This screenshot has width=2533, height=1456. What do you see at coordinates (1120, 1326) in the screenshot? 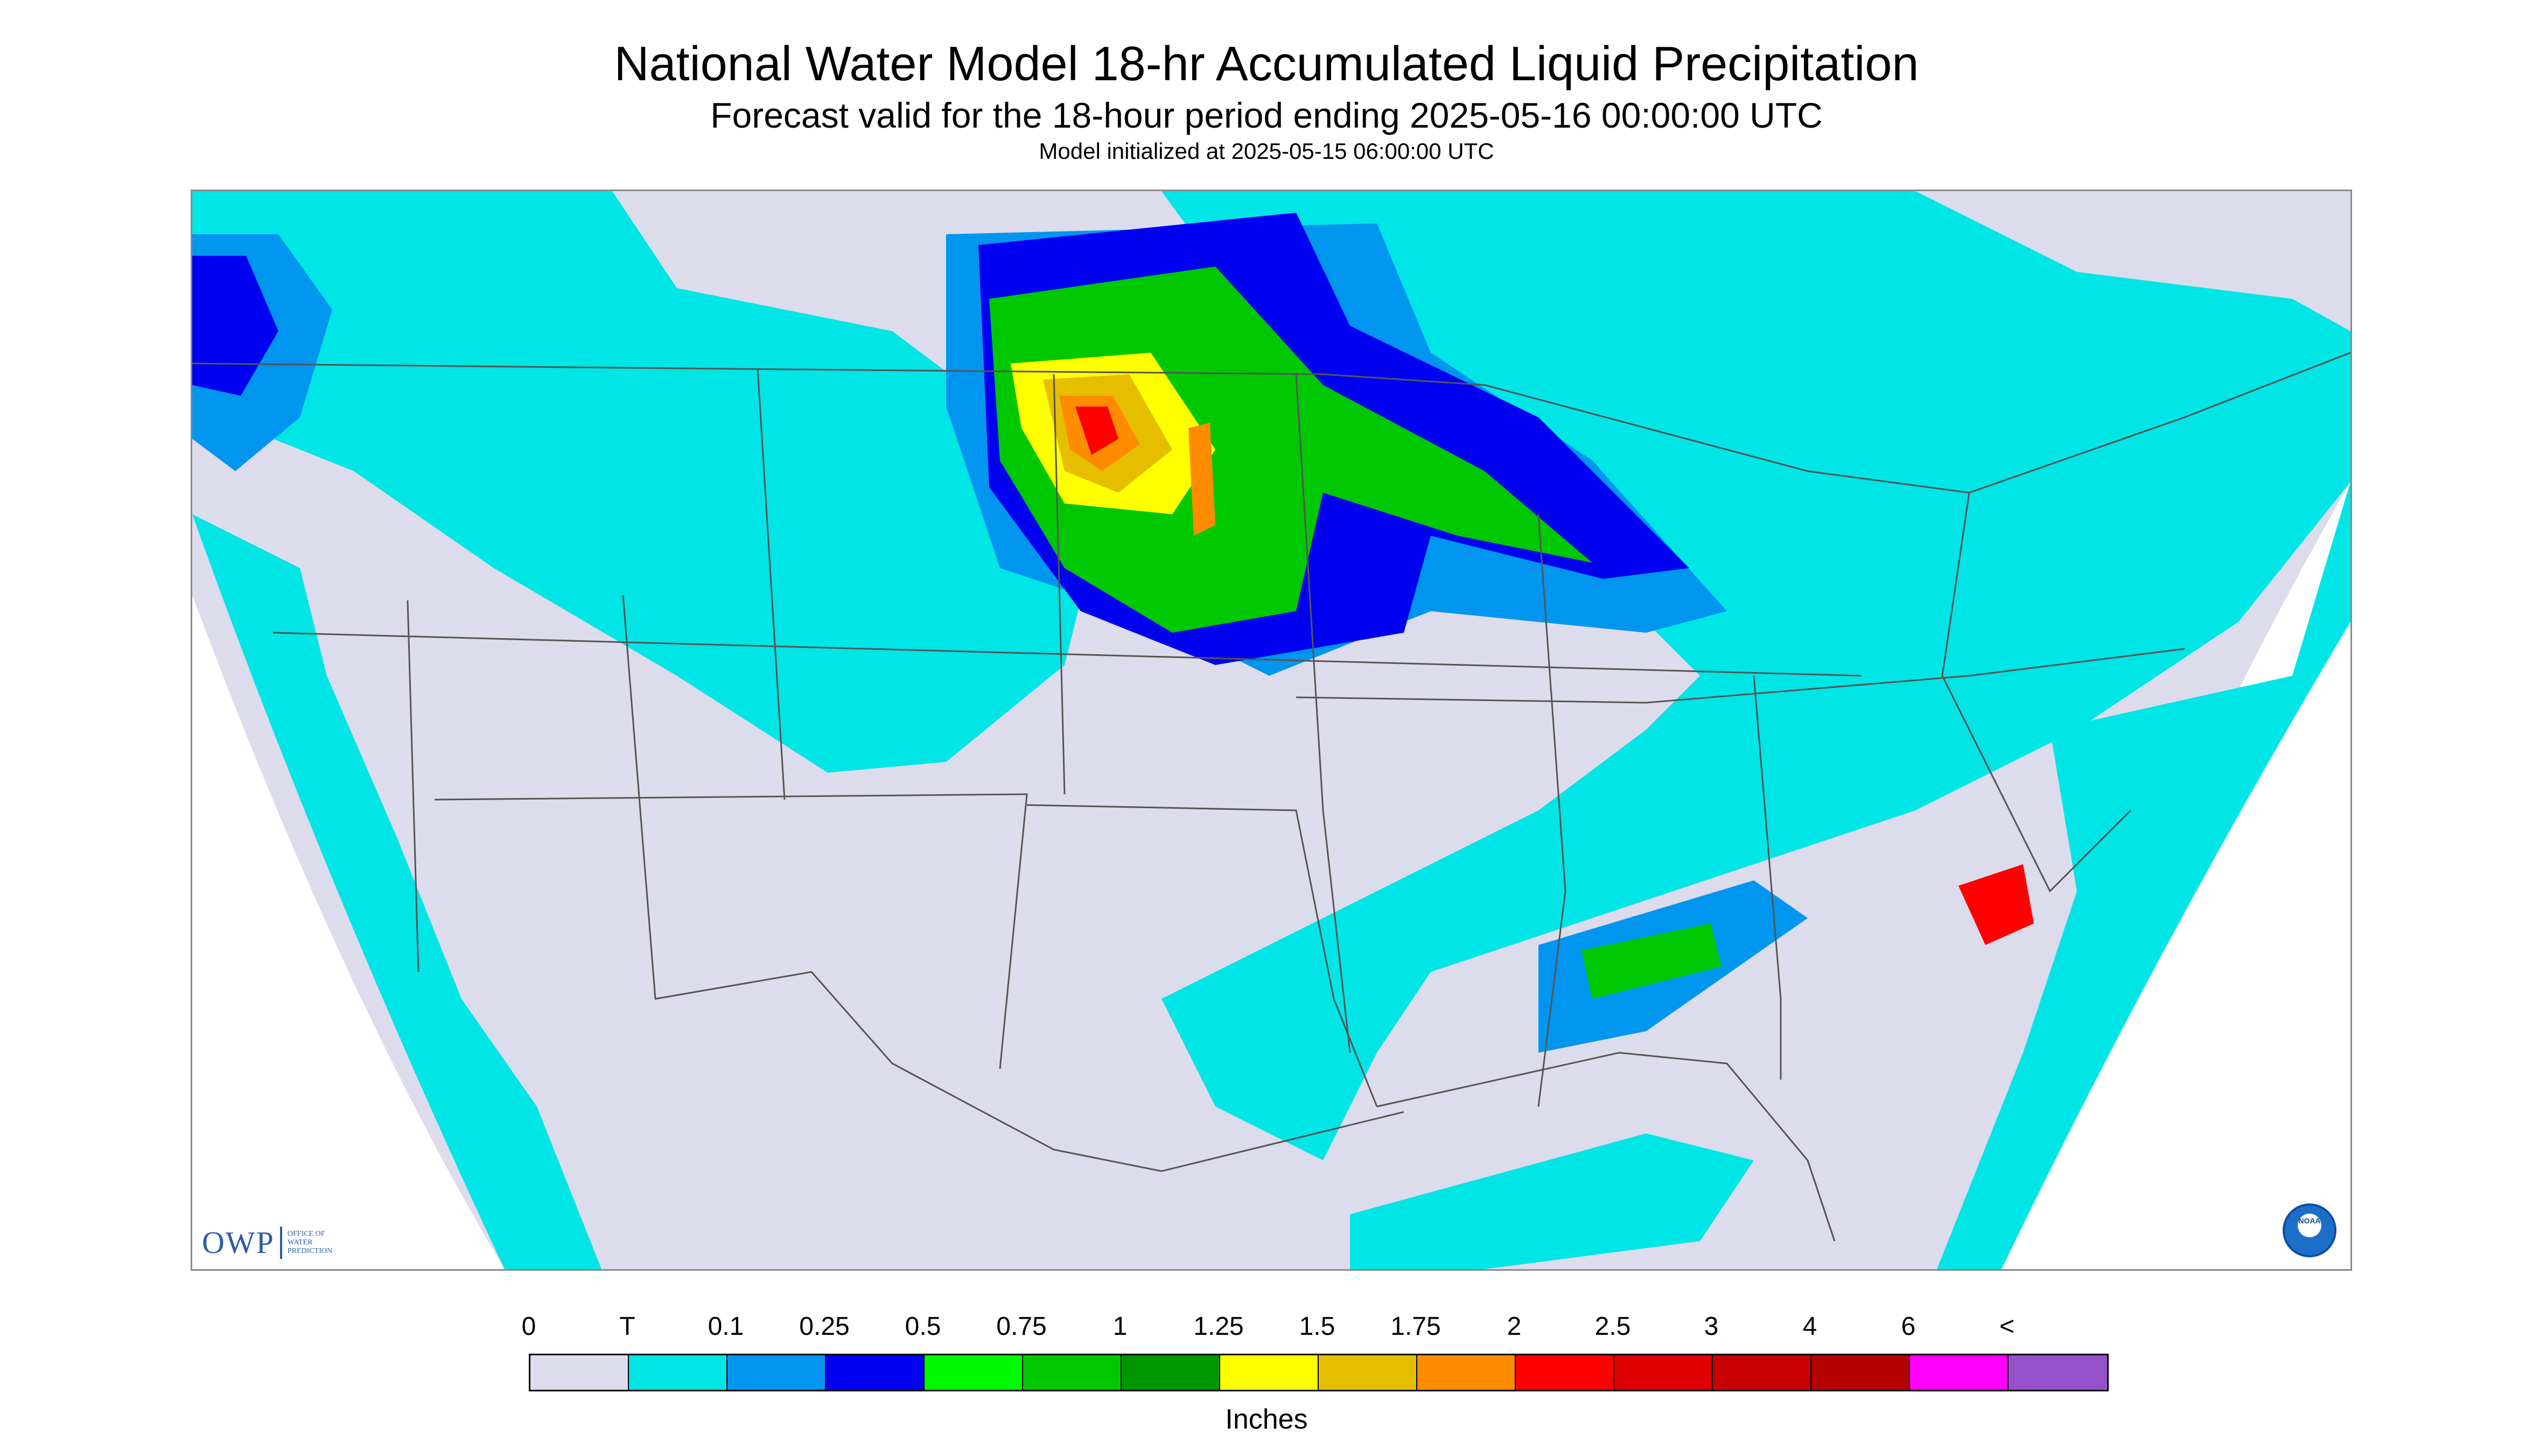
I see `legend-tick-label: 1` at bounding box center [1120, 1326].